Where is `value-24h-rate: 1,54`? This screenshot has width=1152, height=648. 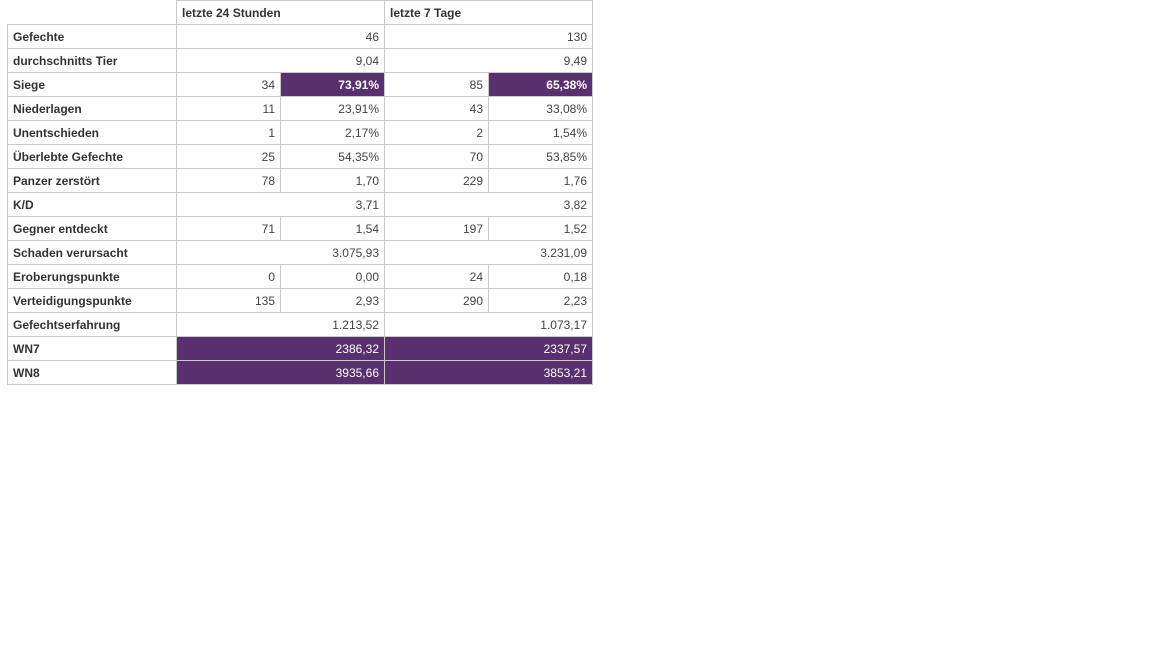 value-24h-rate: 1,54 is located at coordinates (332, 228).